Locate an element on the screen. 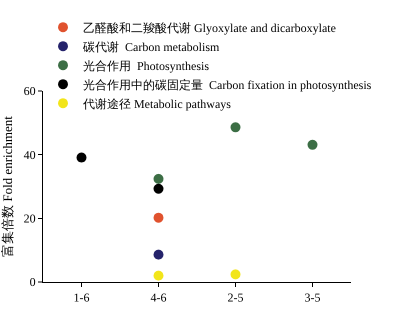 The width and height of the screenshot is (398, 309). y-tick-label: 40 is located at coordinates (30, 155).